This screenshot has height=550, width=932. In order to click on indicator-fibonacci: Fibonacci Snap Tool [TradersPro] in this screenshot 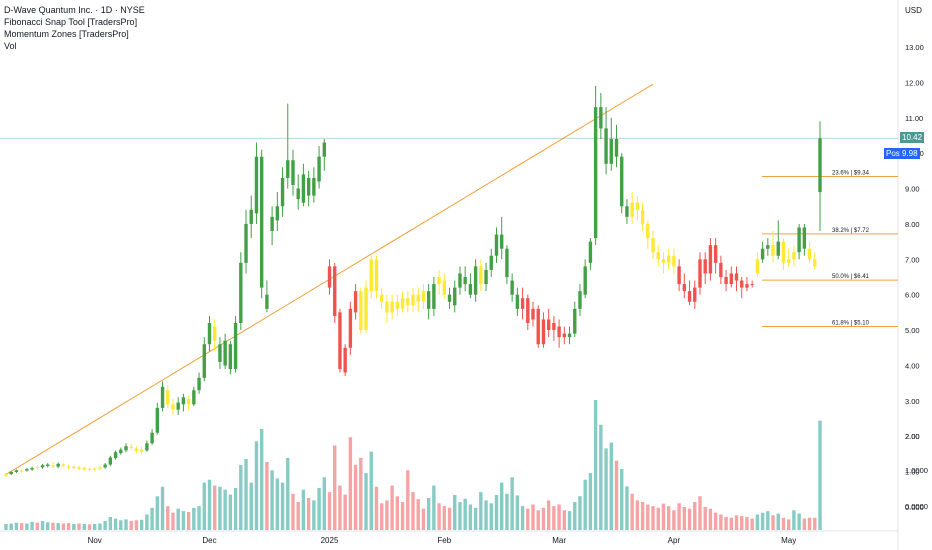, I will do `click(71, 22)`.